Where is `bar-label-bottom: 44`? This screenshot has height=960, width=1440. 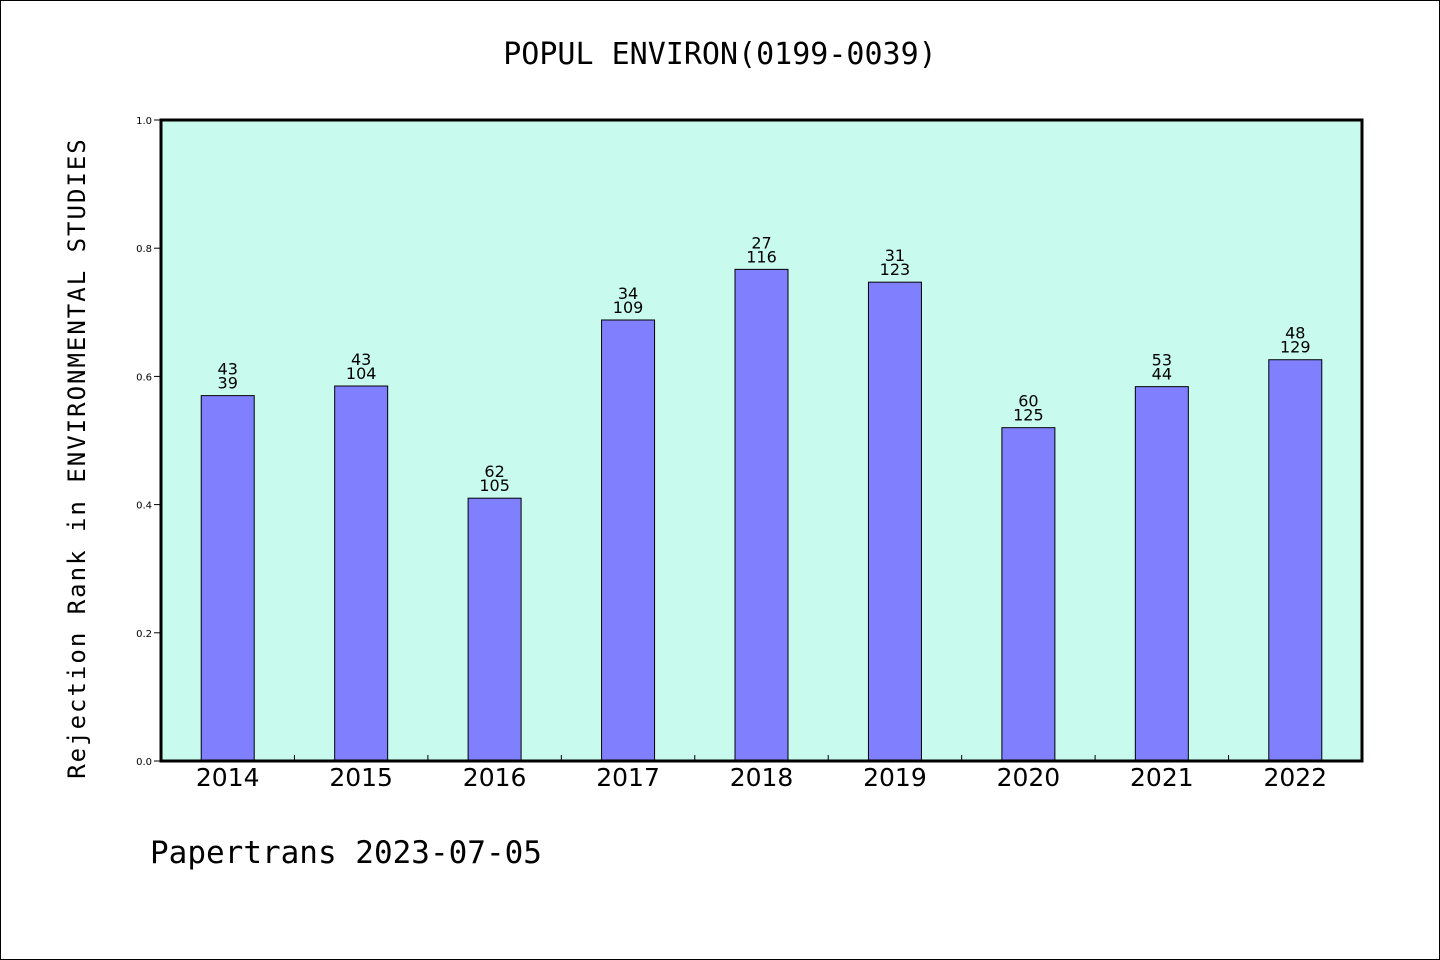 bar-label-bottom: 44 is located at coordinates (1162, 374).